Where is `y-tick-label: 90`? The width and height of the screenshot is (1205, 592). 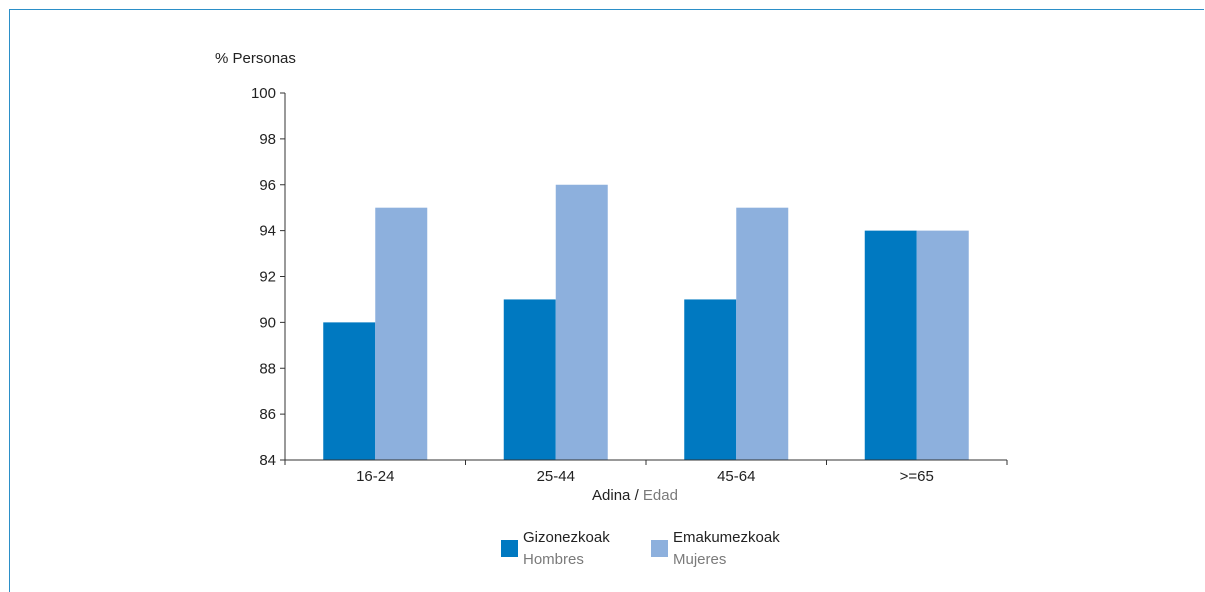
y-tick-label: 90 is located at coordinates (267, 322).